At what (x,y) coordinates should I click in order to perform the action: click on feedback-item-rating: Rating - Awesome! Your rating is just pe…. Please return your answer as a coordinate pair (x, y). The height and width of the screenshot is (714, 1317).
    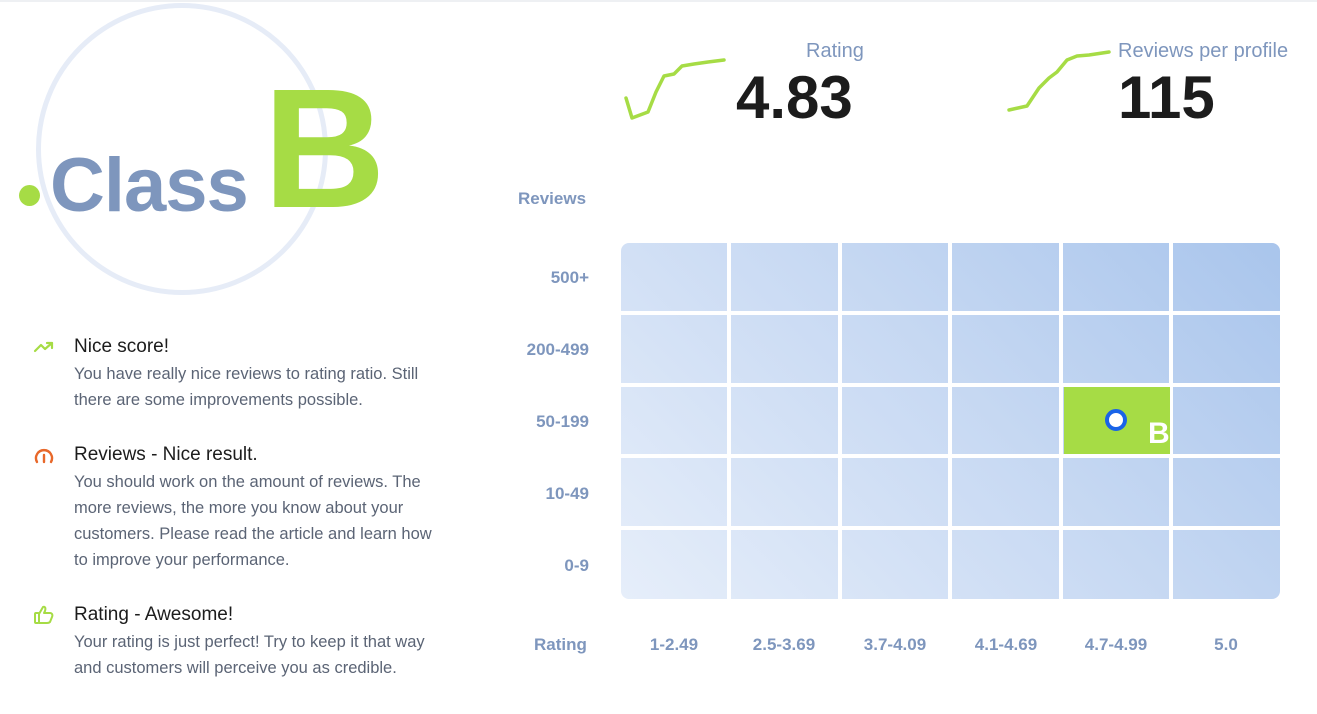
    Looking at the image, I should click on (240, 657).